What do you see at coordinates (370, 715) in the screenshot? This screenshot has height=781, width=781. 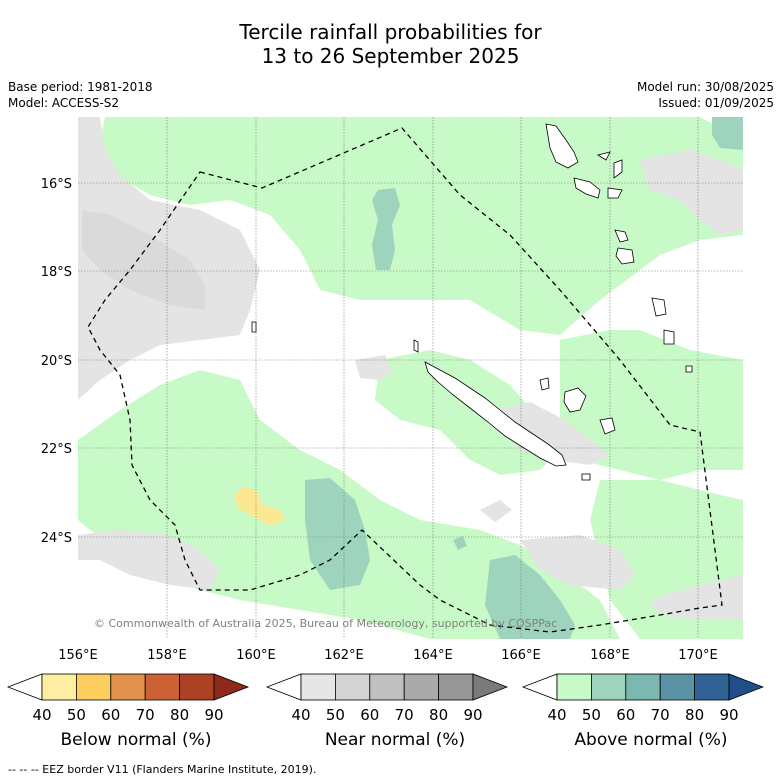 I see `cb1-tick-60: 60` at bounding box center [370, 715].